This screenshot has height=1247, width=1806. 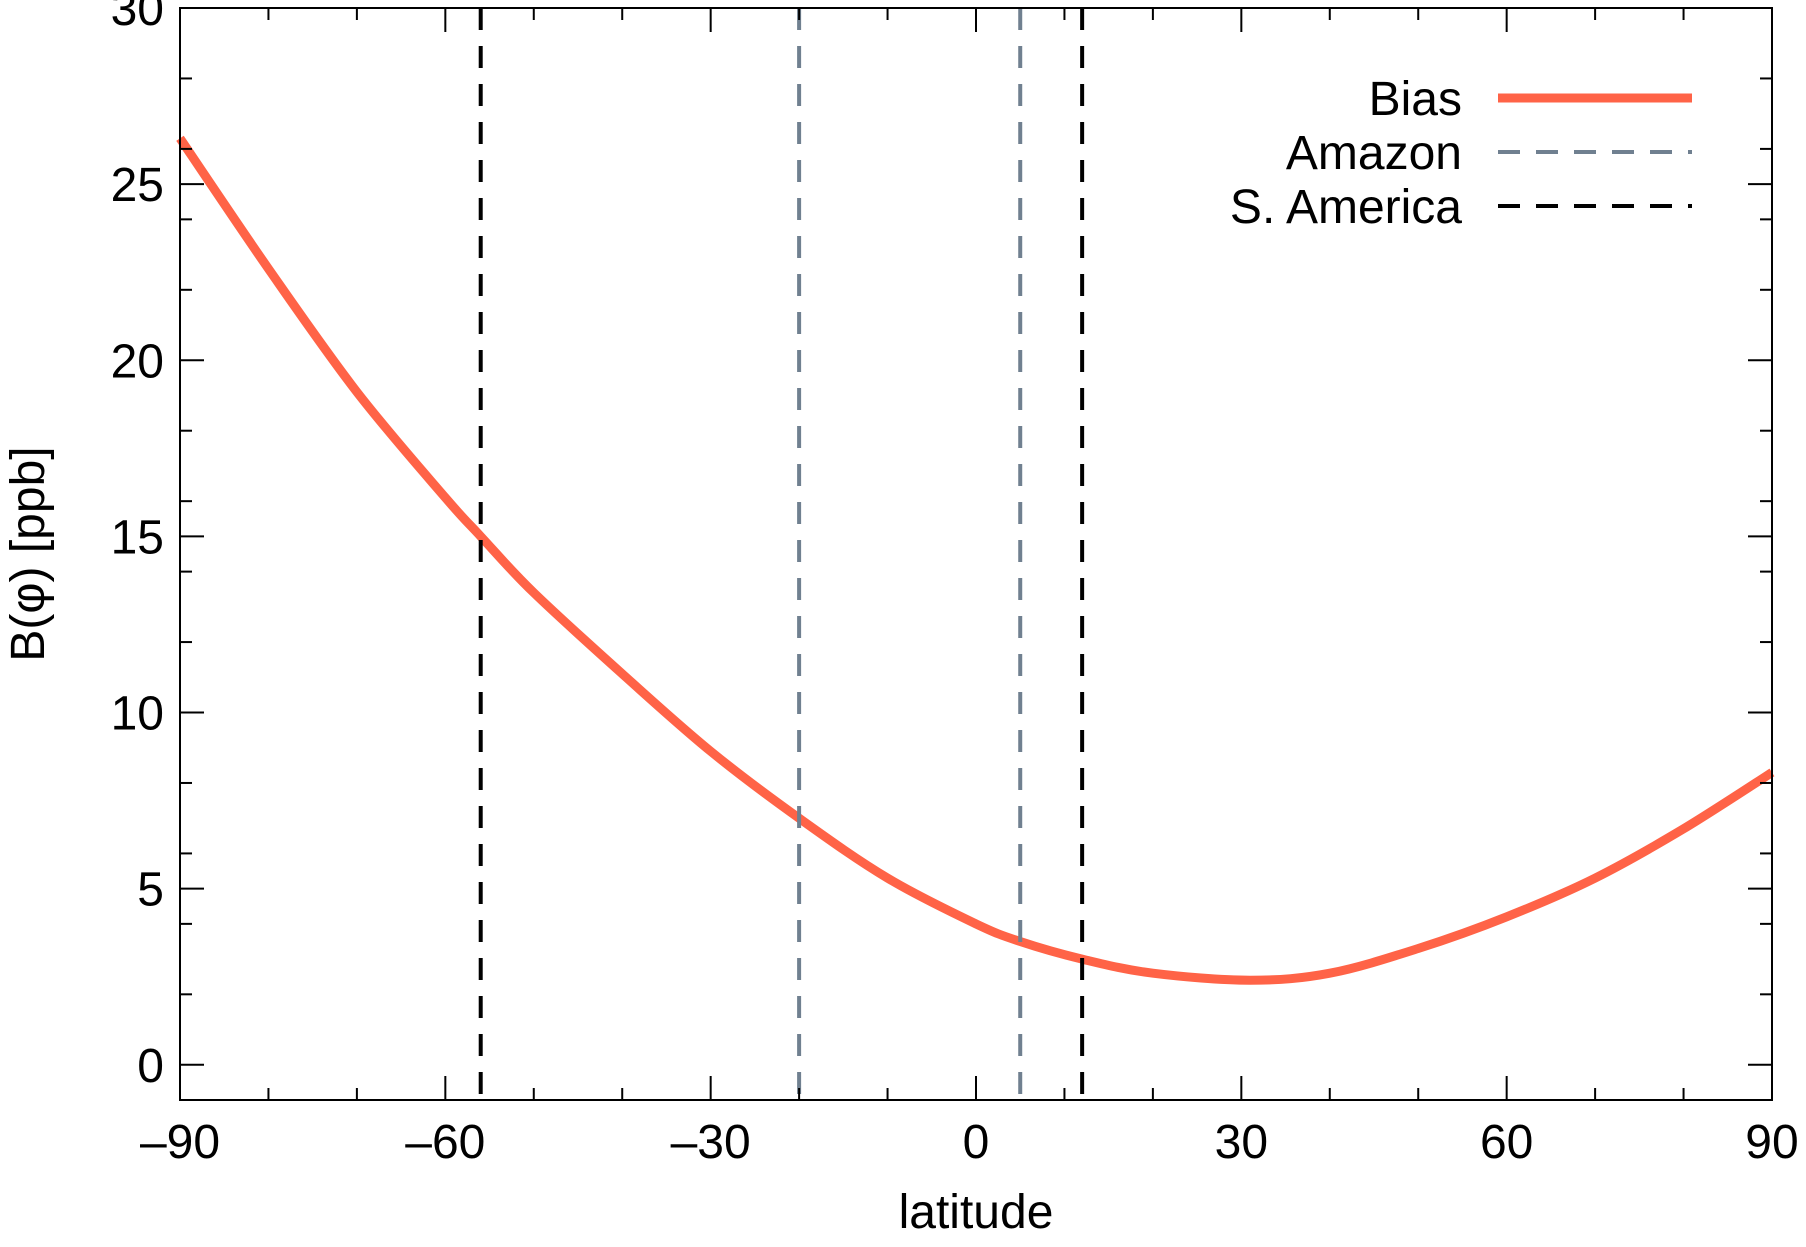 What do you see at coordinates (137, 361) in the screenshot?
I see `y-tick-label: 20` at bounding box center [137, 361].